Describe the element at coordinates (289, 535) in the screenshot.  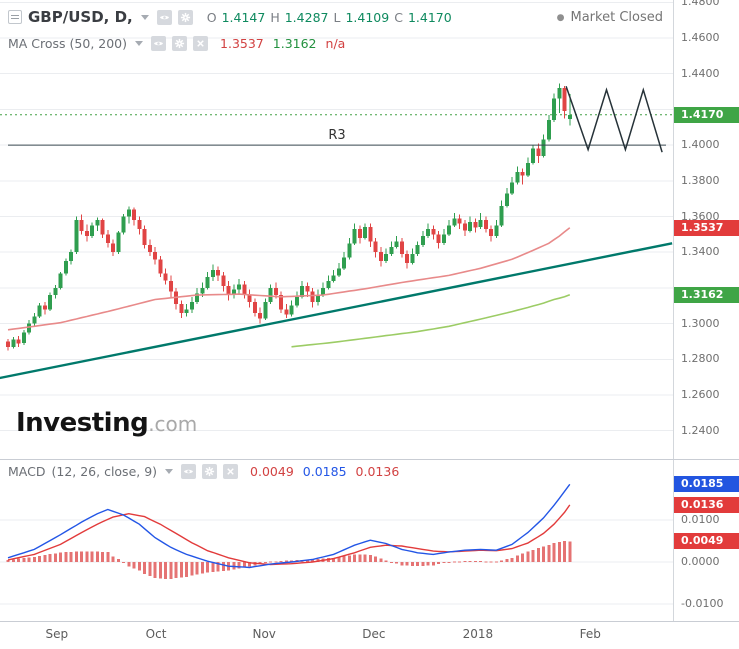
I see `macd-signal-line` at that location.